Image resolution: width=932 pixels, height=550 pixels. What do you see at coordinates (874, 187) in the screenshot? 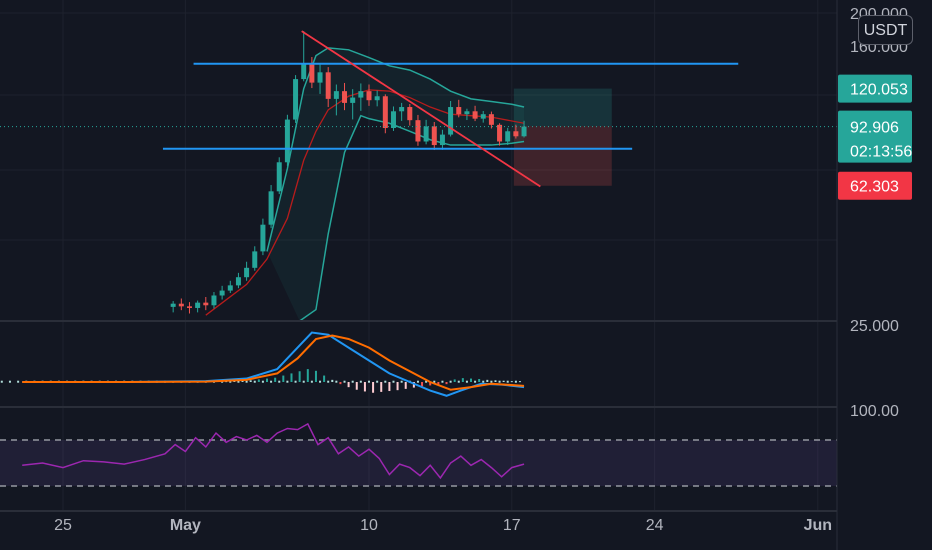
I see `stop-price-tag-label: 62.303` at bounding box center [874, 187].